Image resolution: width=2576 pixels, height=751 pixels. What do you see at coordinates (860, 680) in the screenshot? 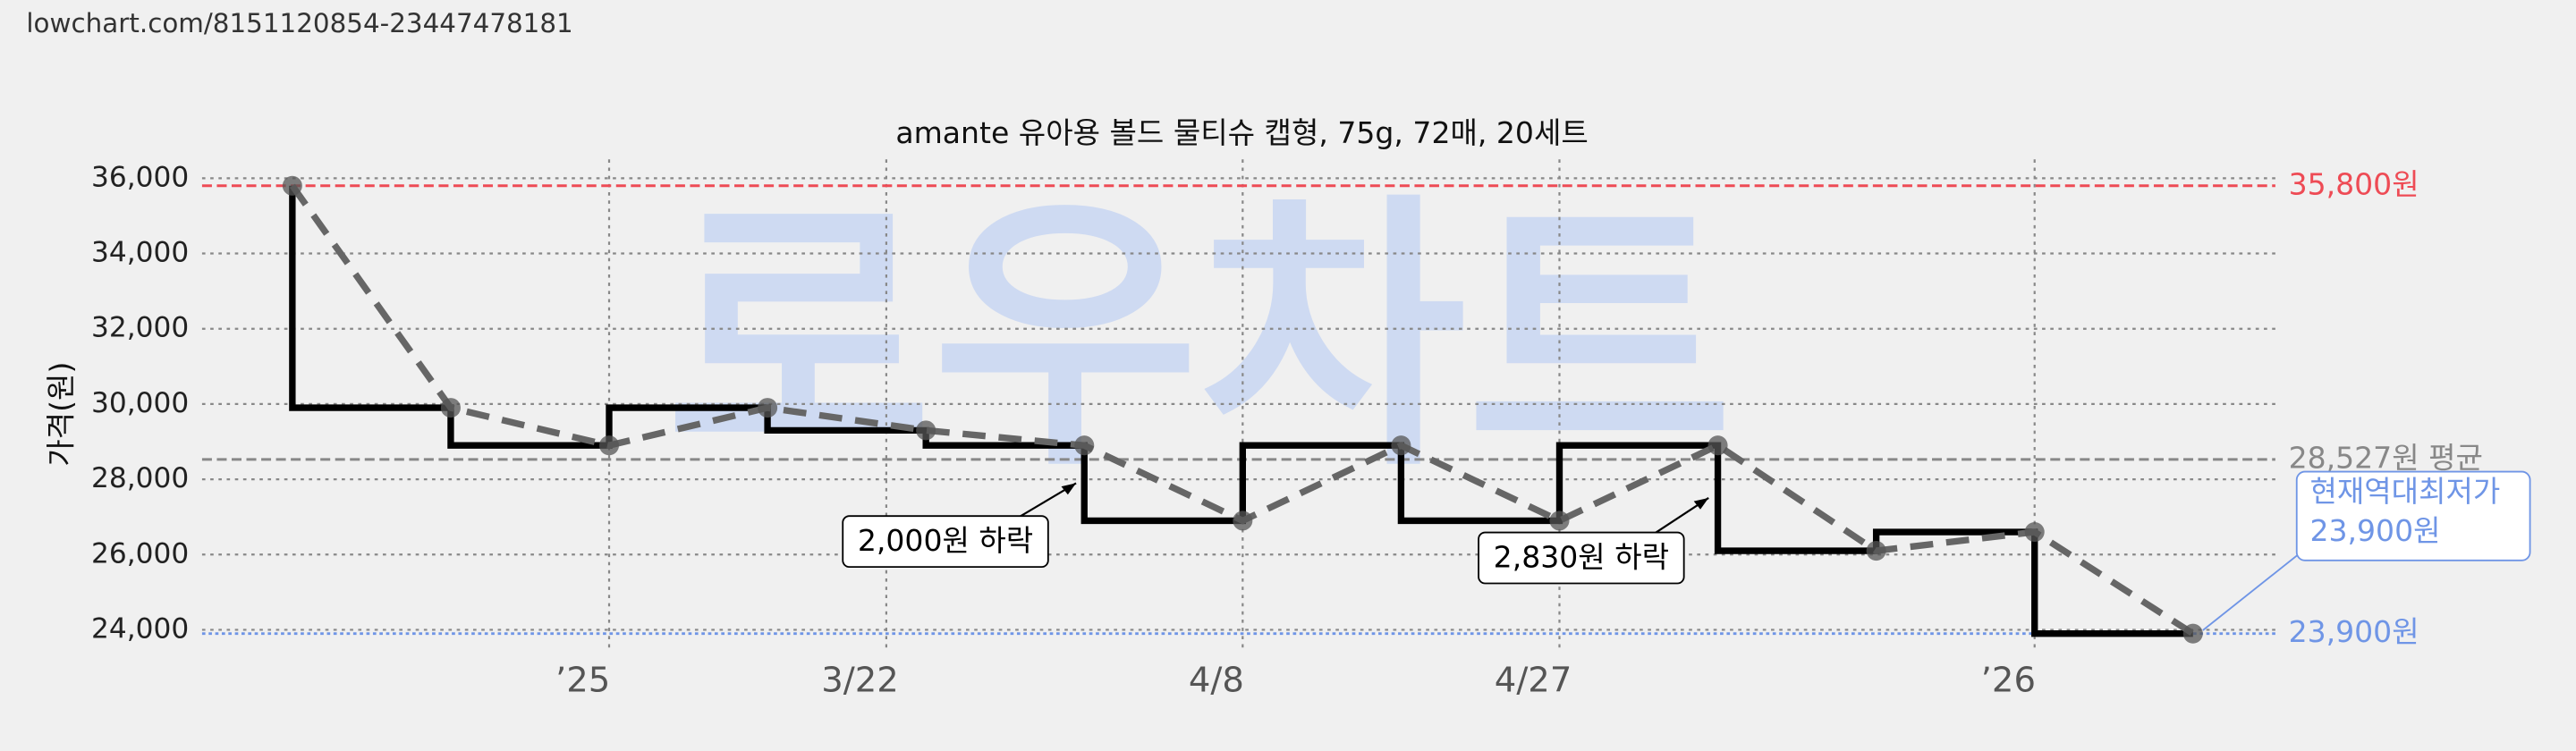
I see `x-tick-label: 3/22` at bounding box center [860, 680].